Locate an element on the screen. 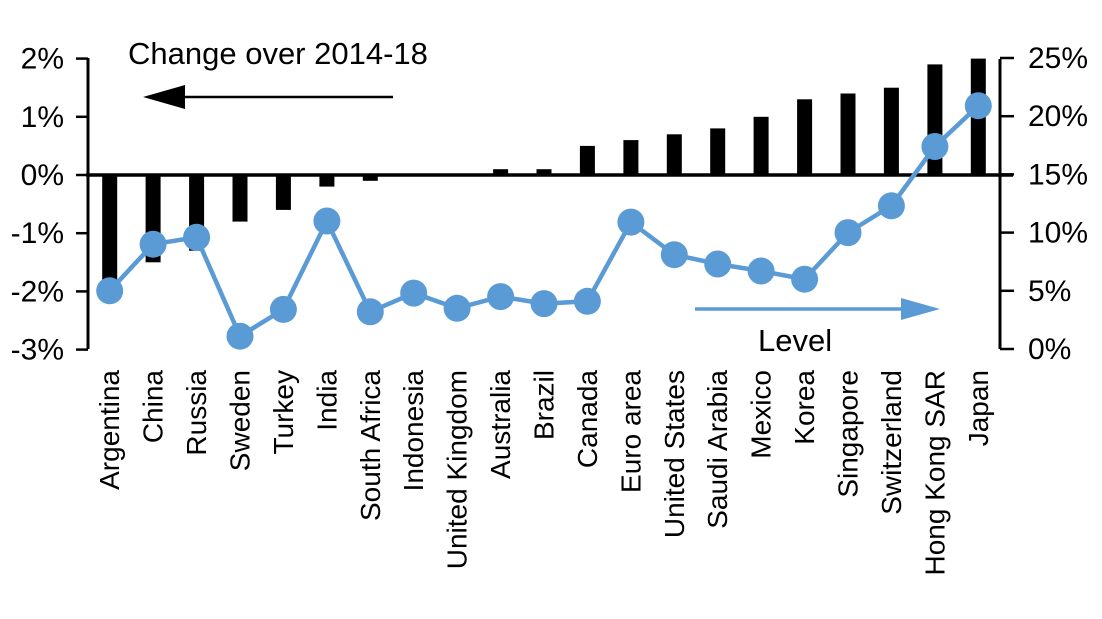 This screenshot has height=619, width=1102. bar-india is located at coordinates (327, 181).